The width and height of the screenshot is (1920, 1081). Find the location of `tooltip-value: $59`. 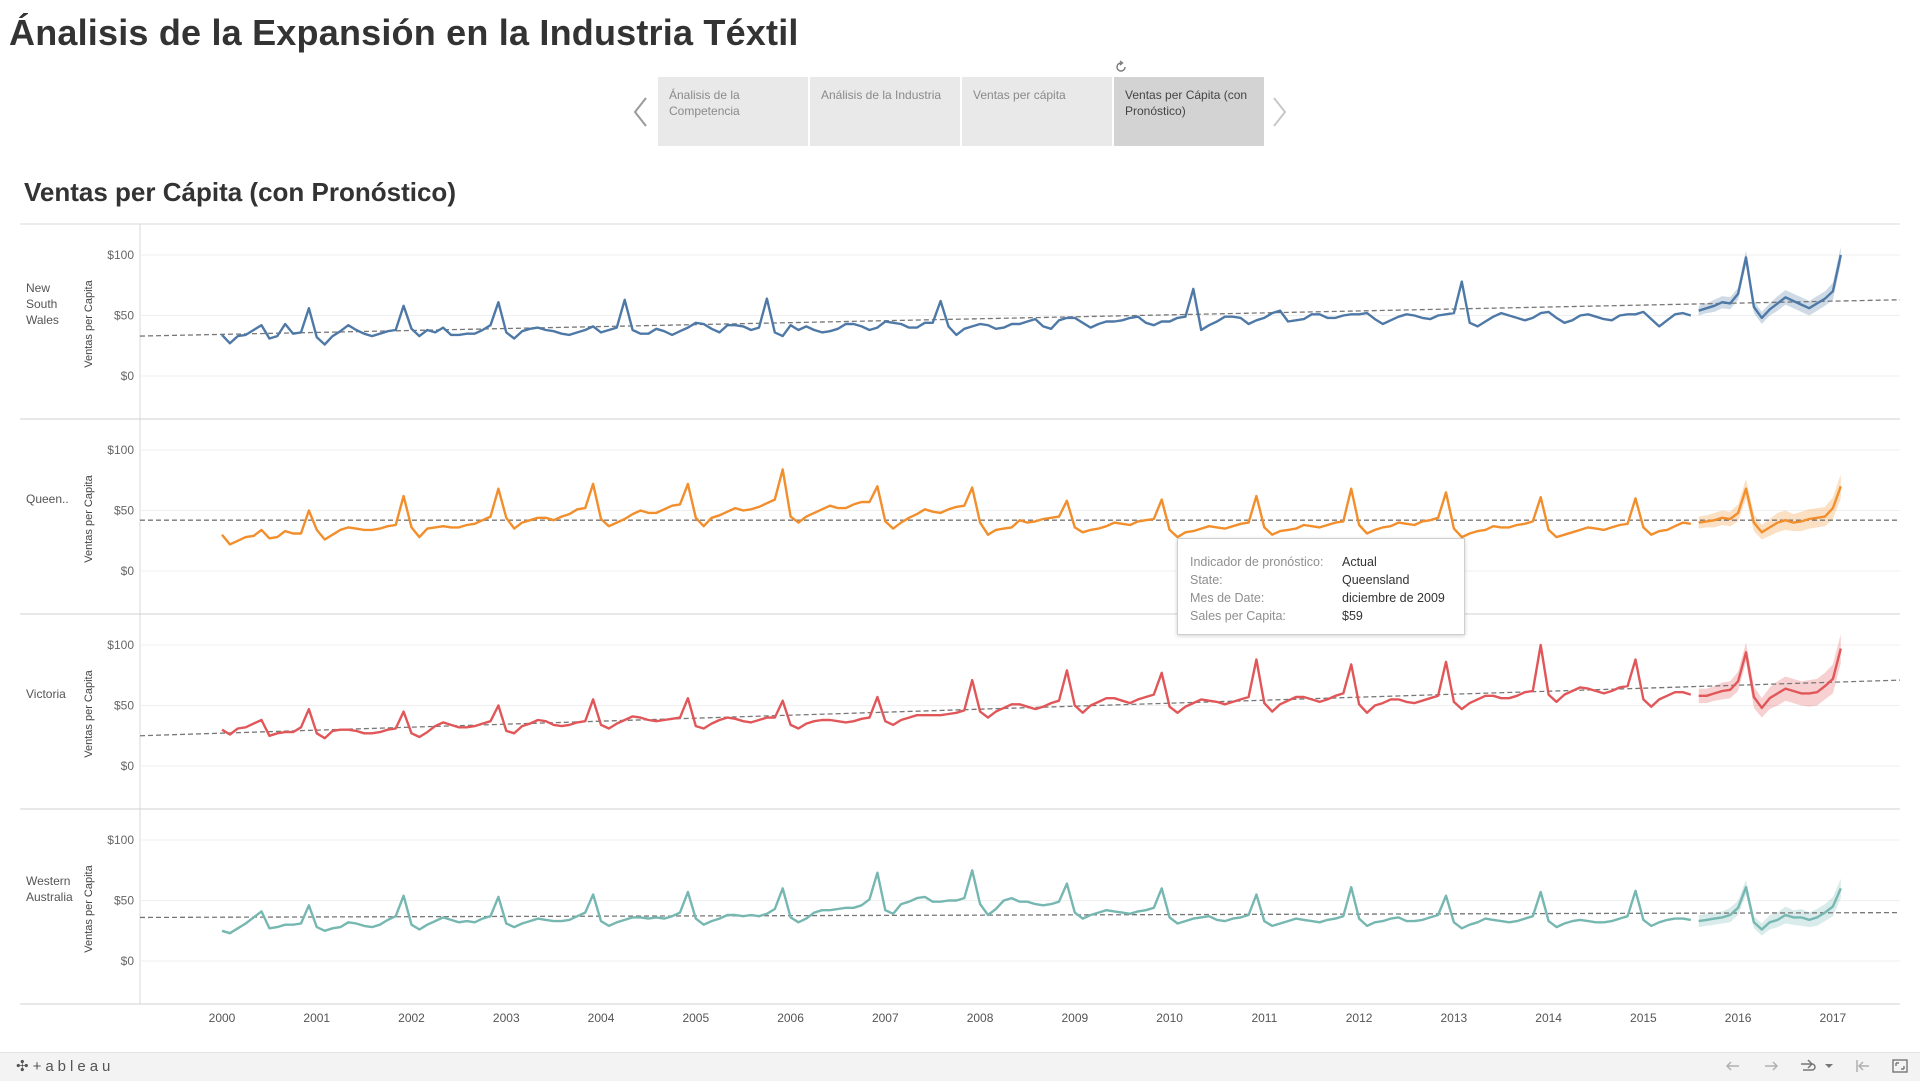

tooltip-value: $59 is located at coordinates (1352, 616).